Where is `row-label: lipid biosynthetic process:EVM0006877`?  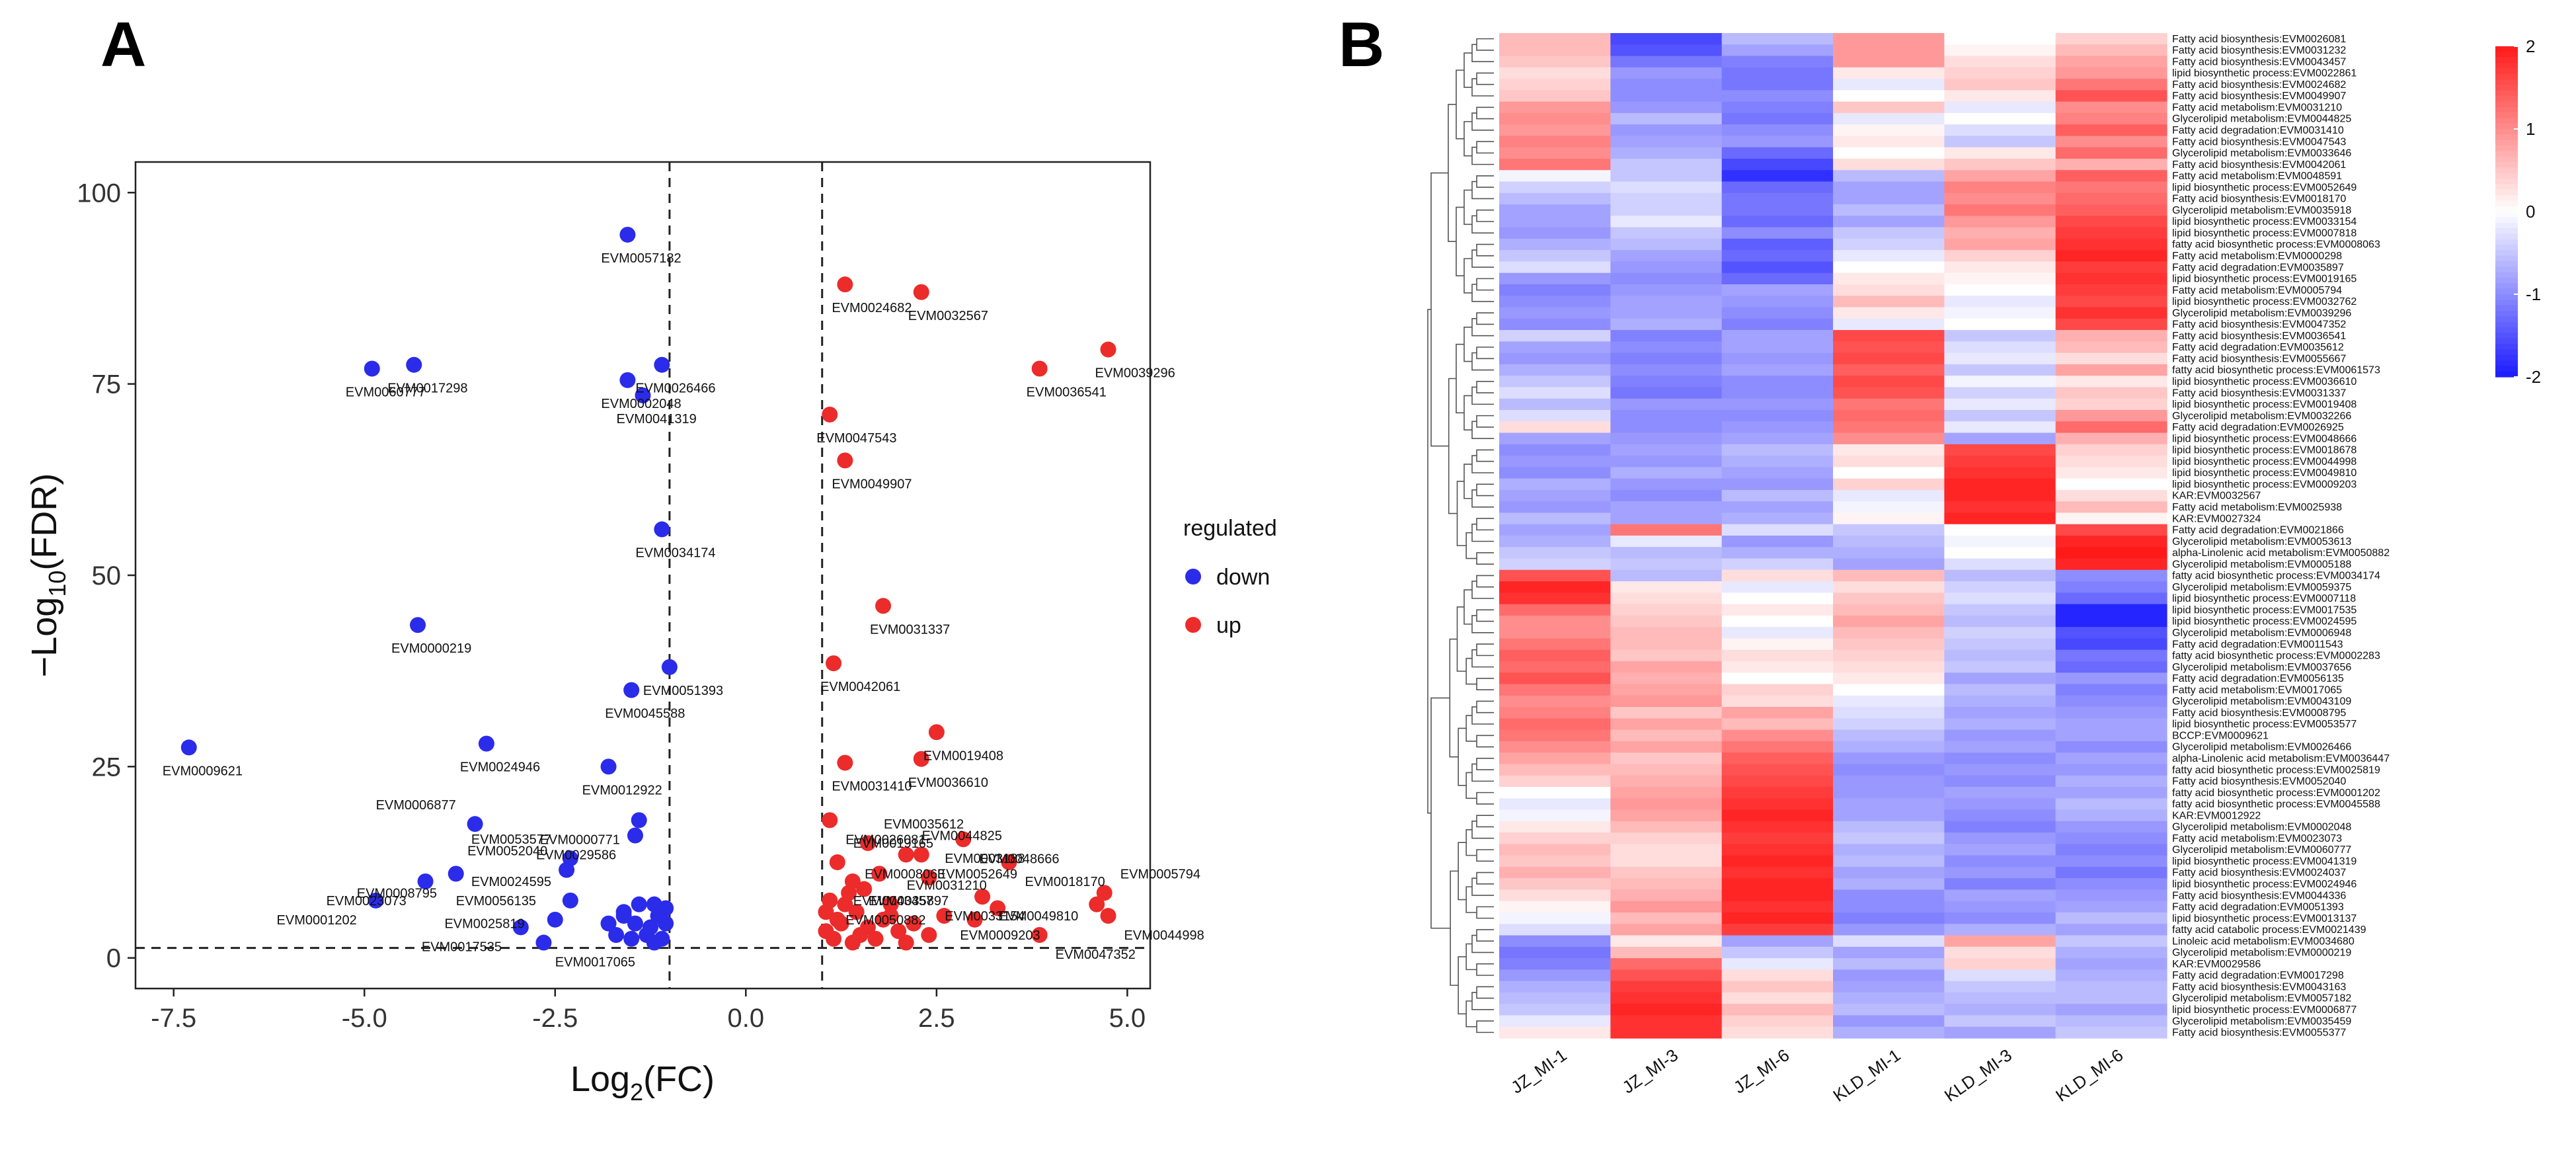 row-label: lipid biosynthetic process:EVM0006877 is located at coordinates (2264, 1010).